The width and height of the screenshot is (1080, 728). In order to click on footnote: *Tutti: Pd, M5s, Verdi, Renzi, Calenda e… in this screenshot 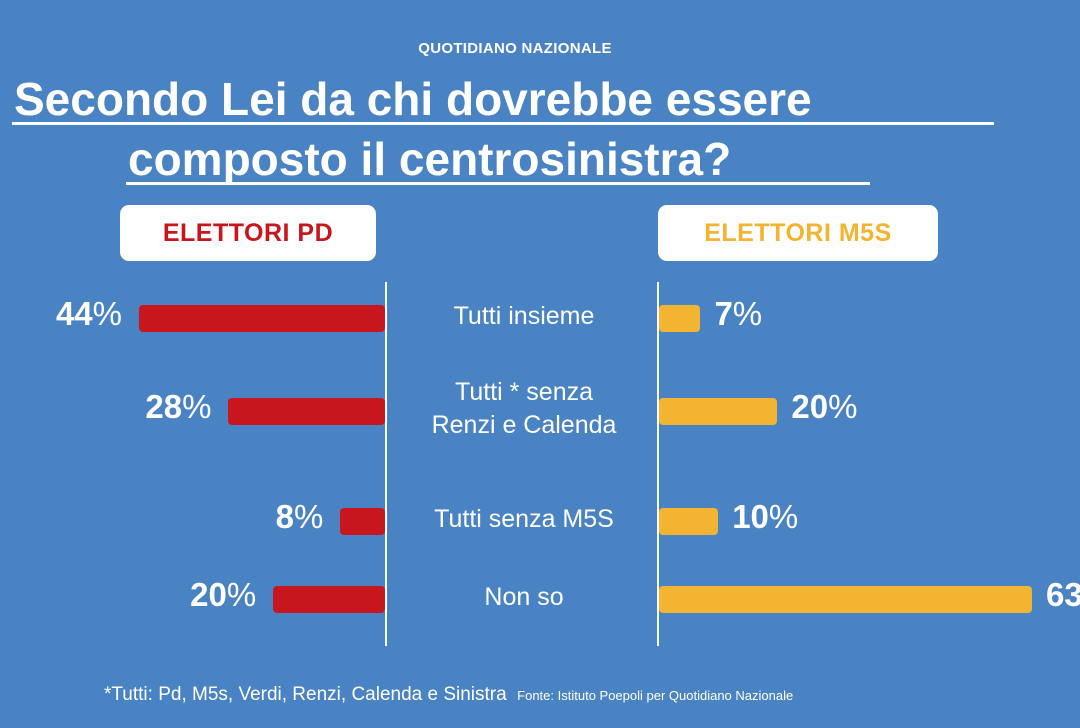, I will do `click(305, 694)`.